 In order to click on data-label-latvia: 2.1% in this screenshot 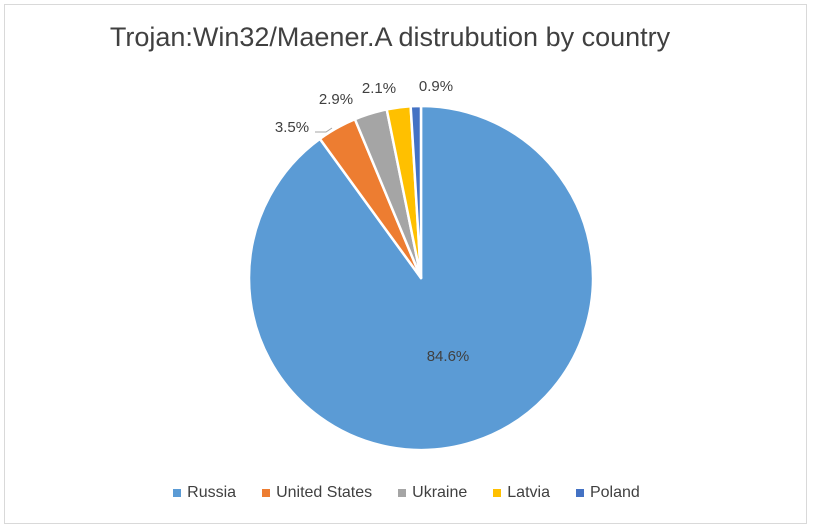, I will do `click(379, 88)`.